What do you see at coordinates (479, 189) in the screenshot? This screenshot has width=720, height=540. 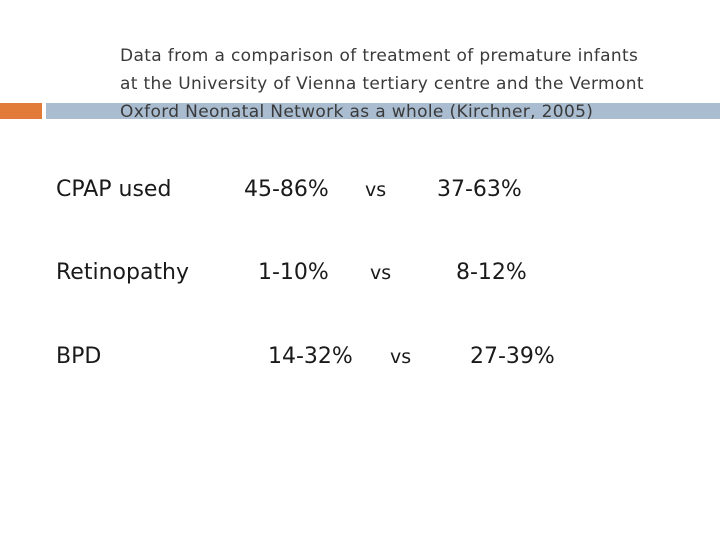 I see `row-value-b: 37-63%` at bounding box center [479, 189].